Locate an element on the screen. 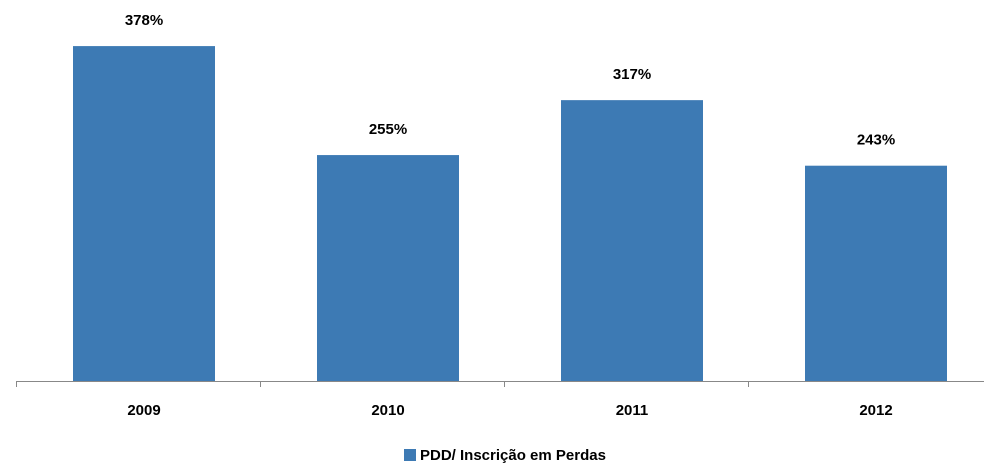  data-label: 378% is located at coordinates (144, 20).